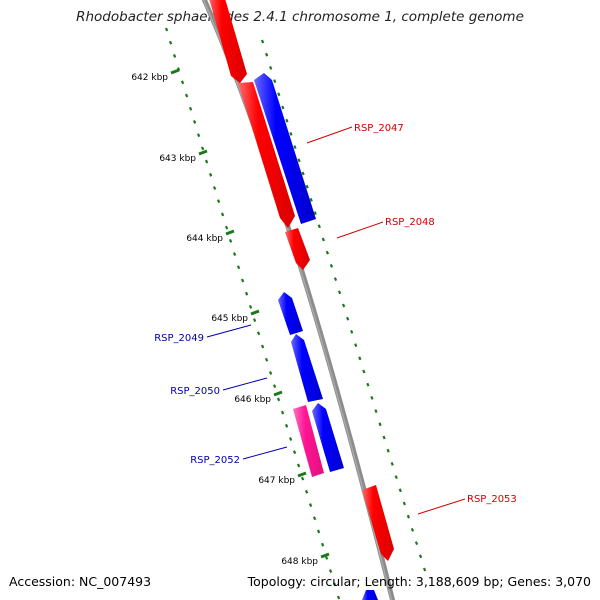 The width and height of the screenshot is (600, 600). Describe the element at coordinates (441, 506) in the screenshot. I see `leader-rsp-2053` at that location.